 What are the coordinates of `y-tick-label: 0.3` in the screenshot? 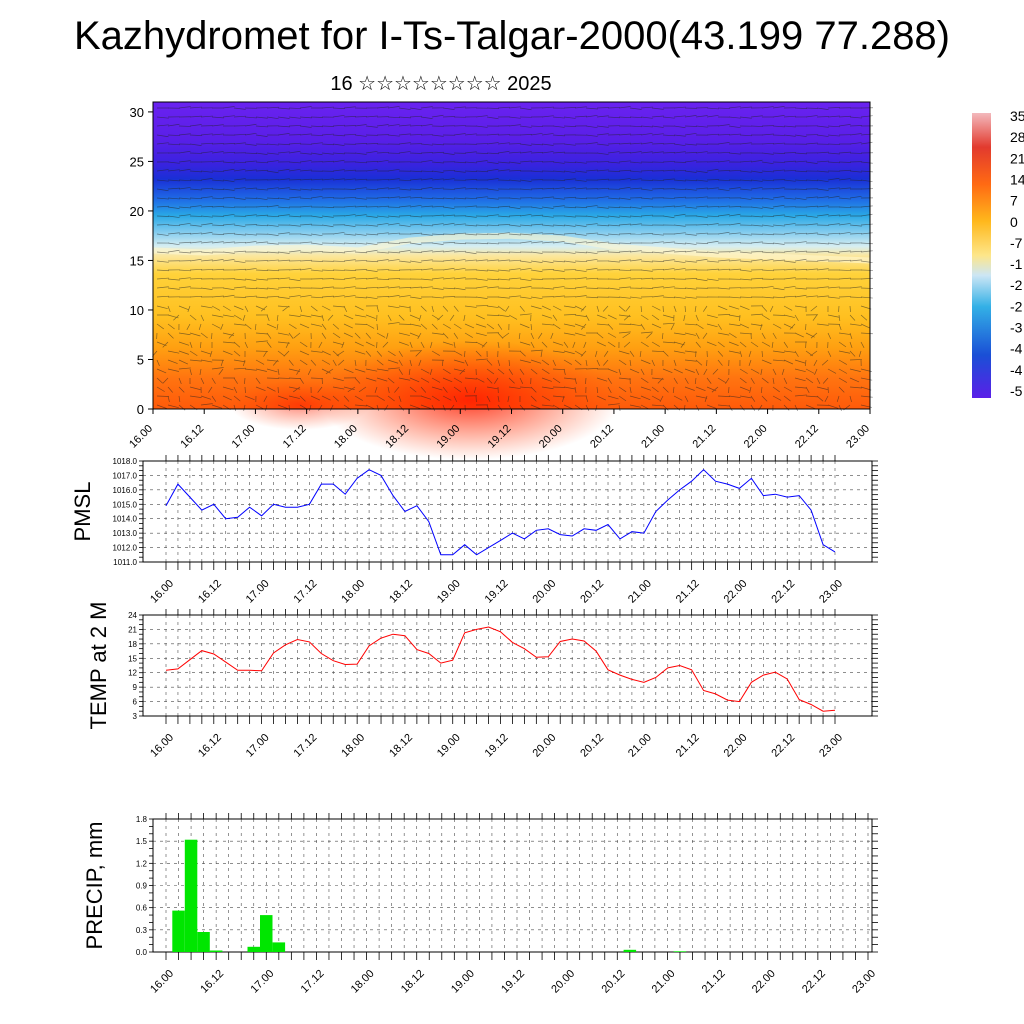 It's located at (142, 930).